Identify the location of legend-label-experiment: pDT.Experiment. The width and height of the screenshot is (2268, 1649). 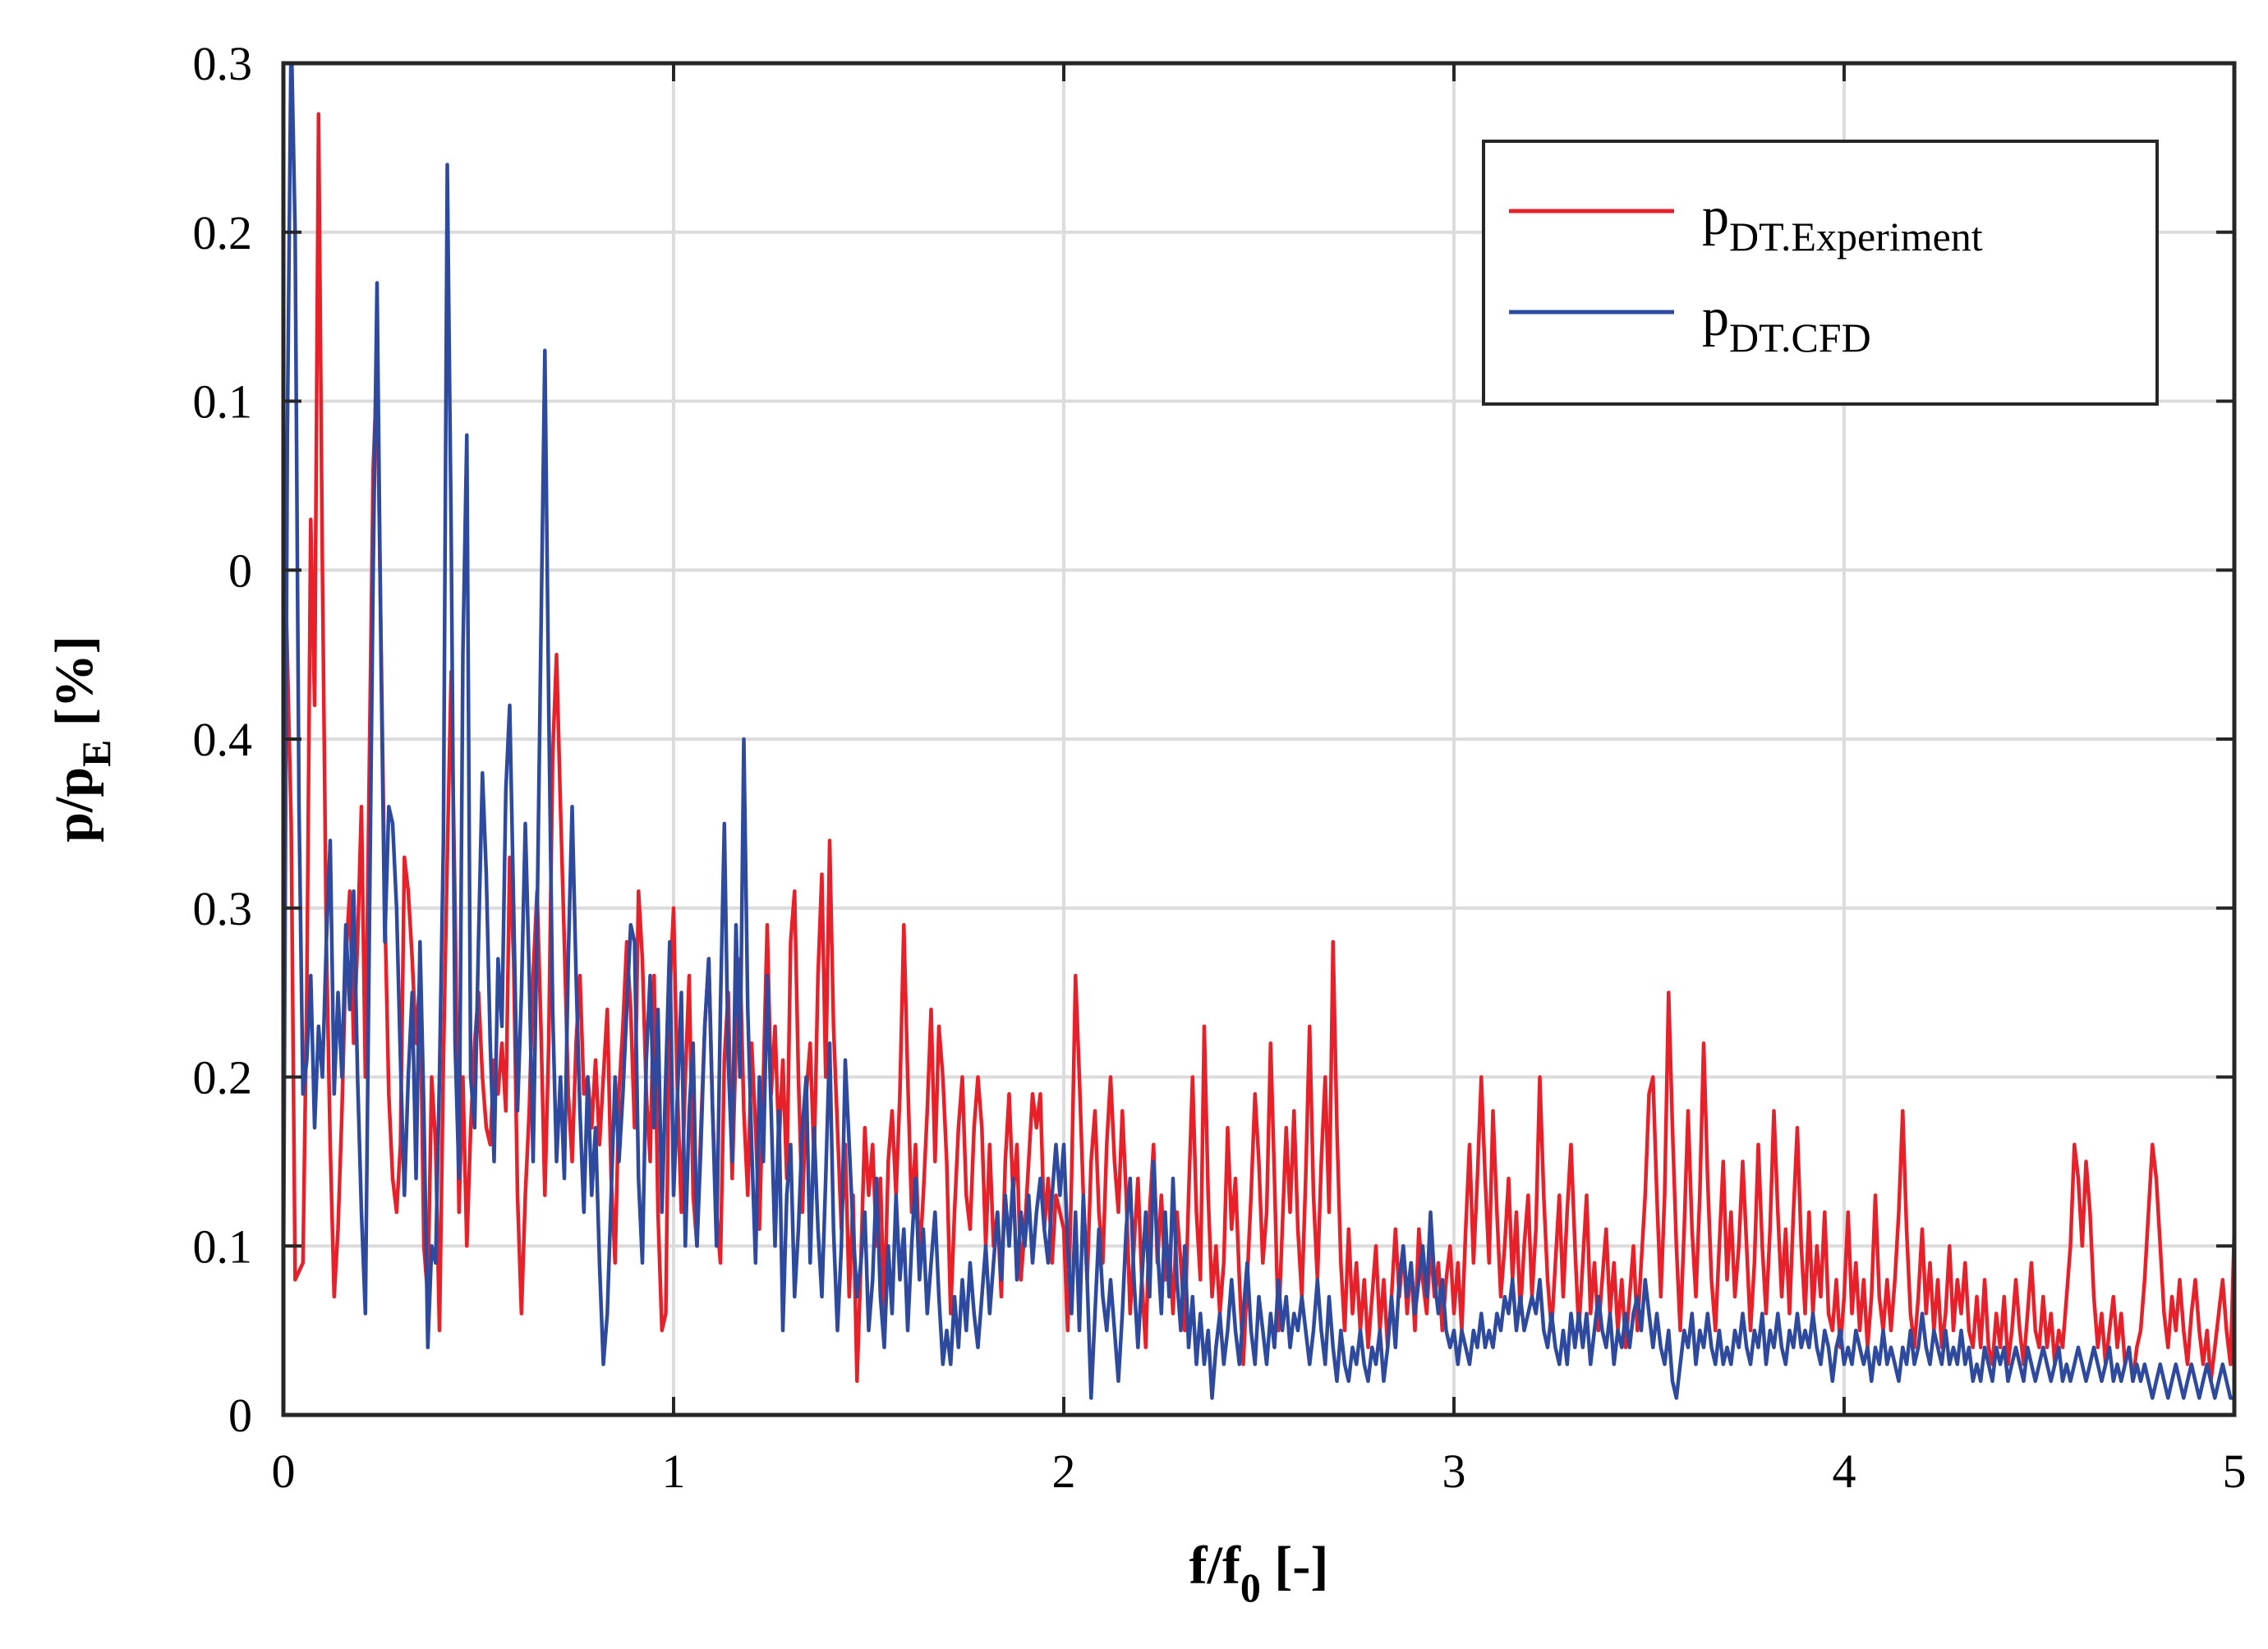
(1843, 223).